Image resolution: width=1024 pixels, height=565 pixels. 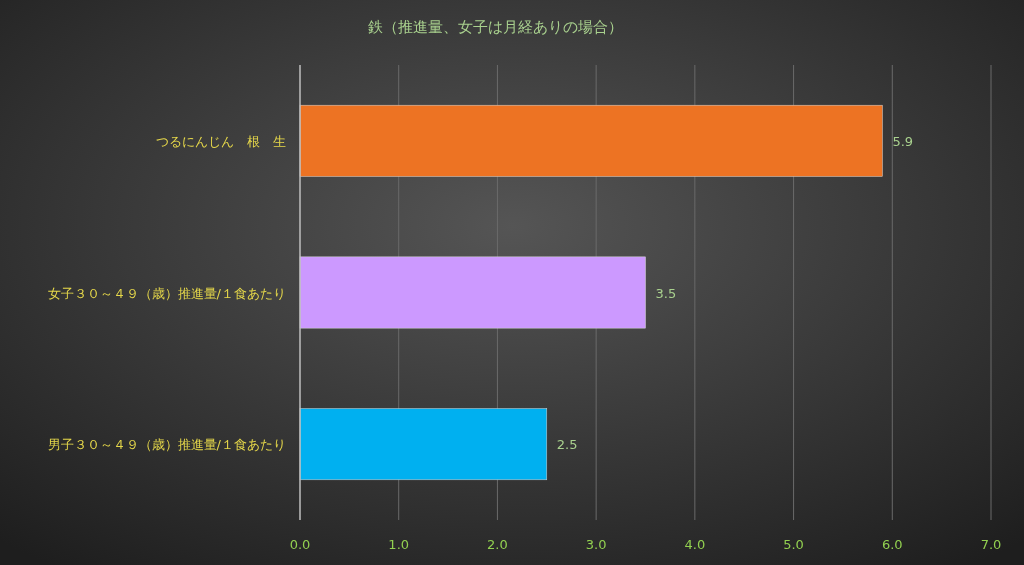 What do you see at coordinates (596, 544) in the screenshot?
I see `x-tick-label: 3.0` at bounding box center [596, 544].